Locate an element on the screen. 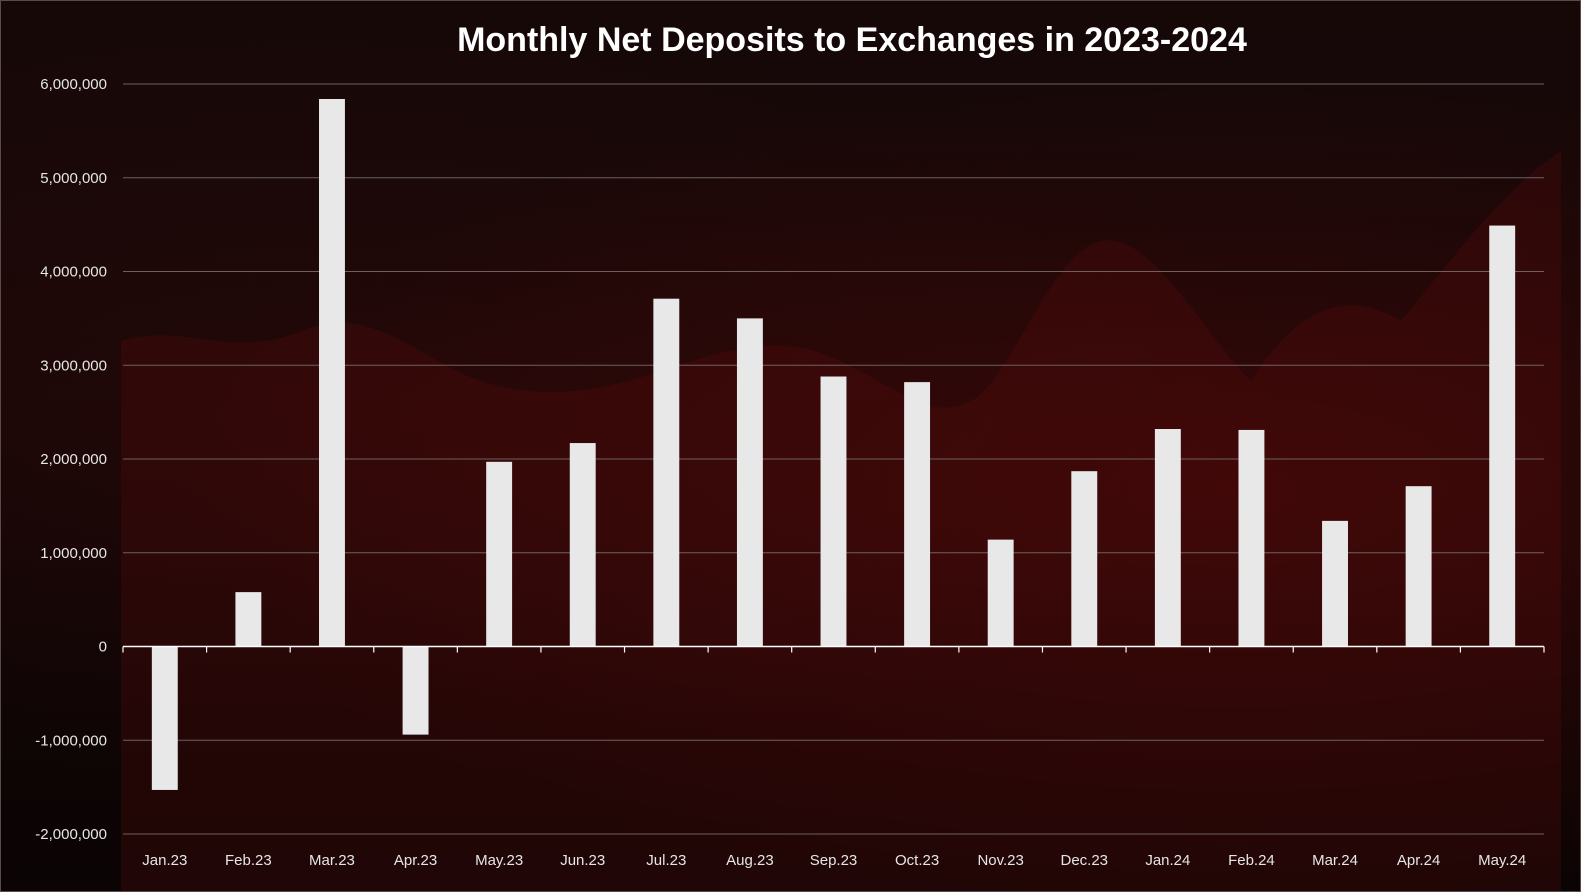  x-tick-label: Feb.23 is located at coordinates (248, 860).